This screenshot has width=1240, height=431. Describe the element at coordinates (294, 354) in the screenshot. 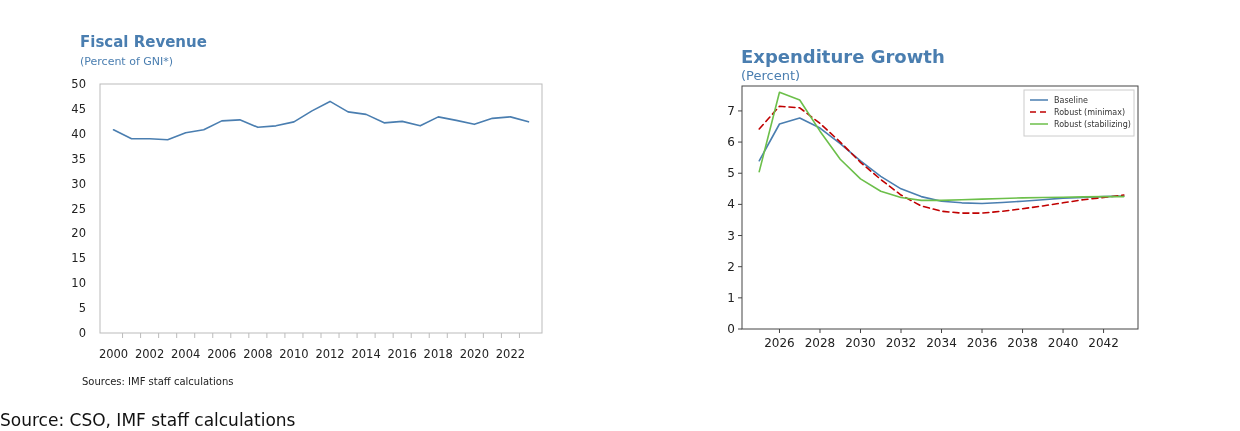

I see `x-tick-label: 2010` at that location.